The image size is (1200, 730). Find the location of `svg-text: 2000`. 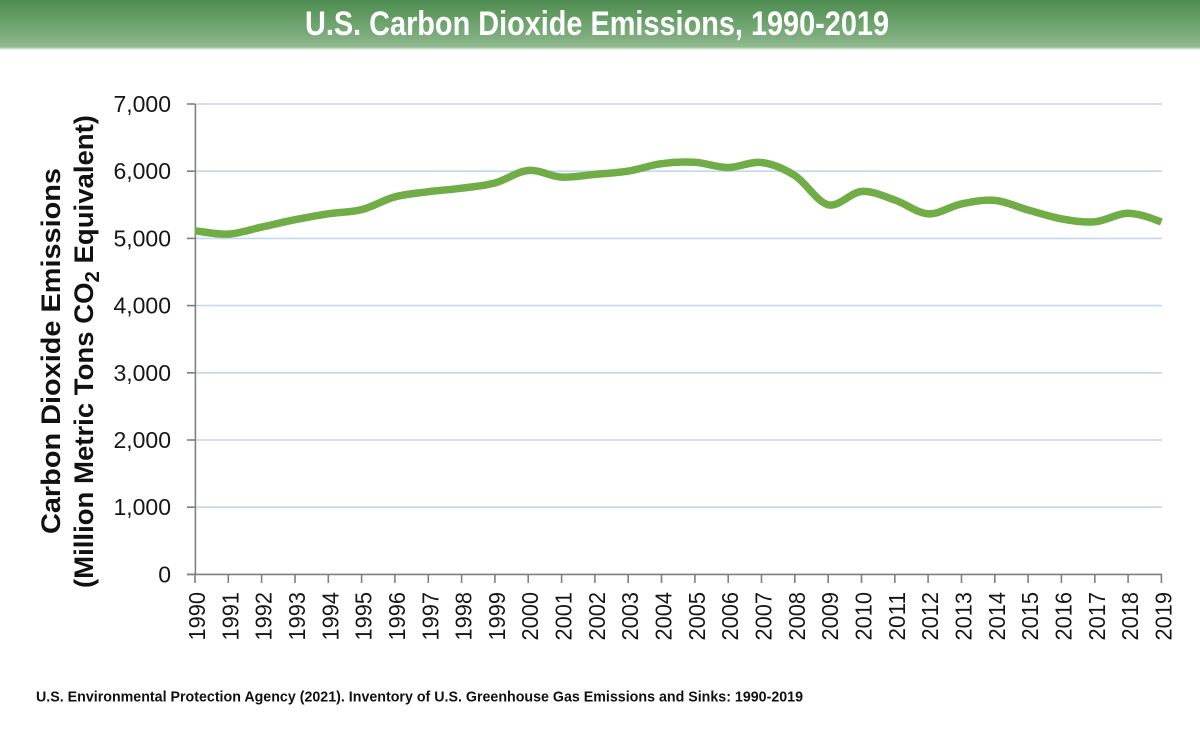

svg-text: 2000 is located at coordinates (530, 616).